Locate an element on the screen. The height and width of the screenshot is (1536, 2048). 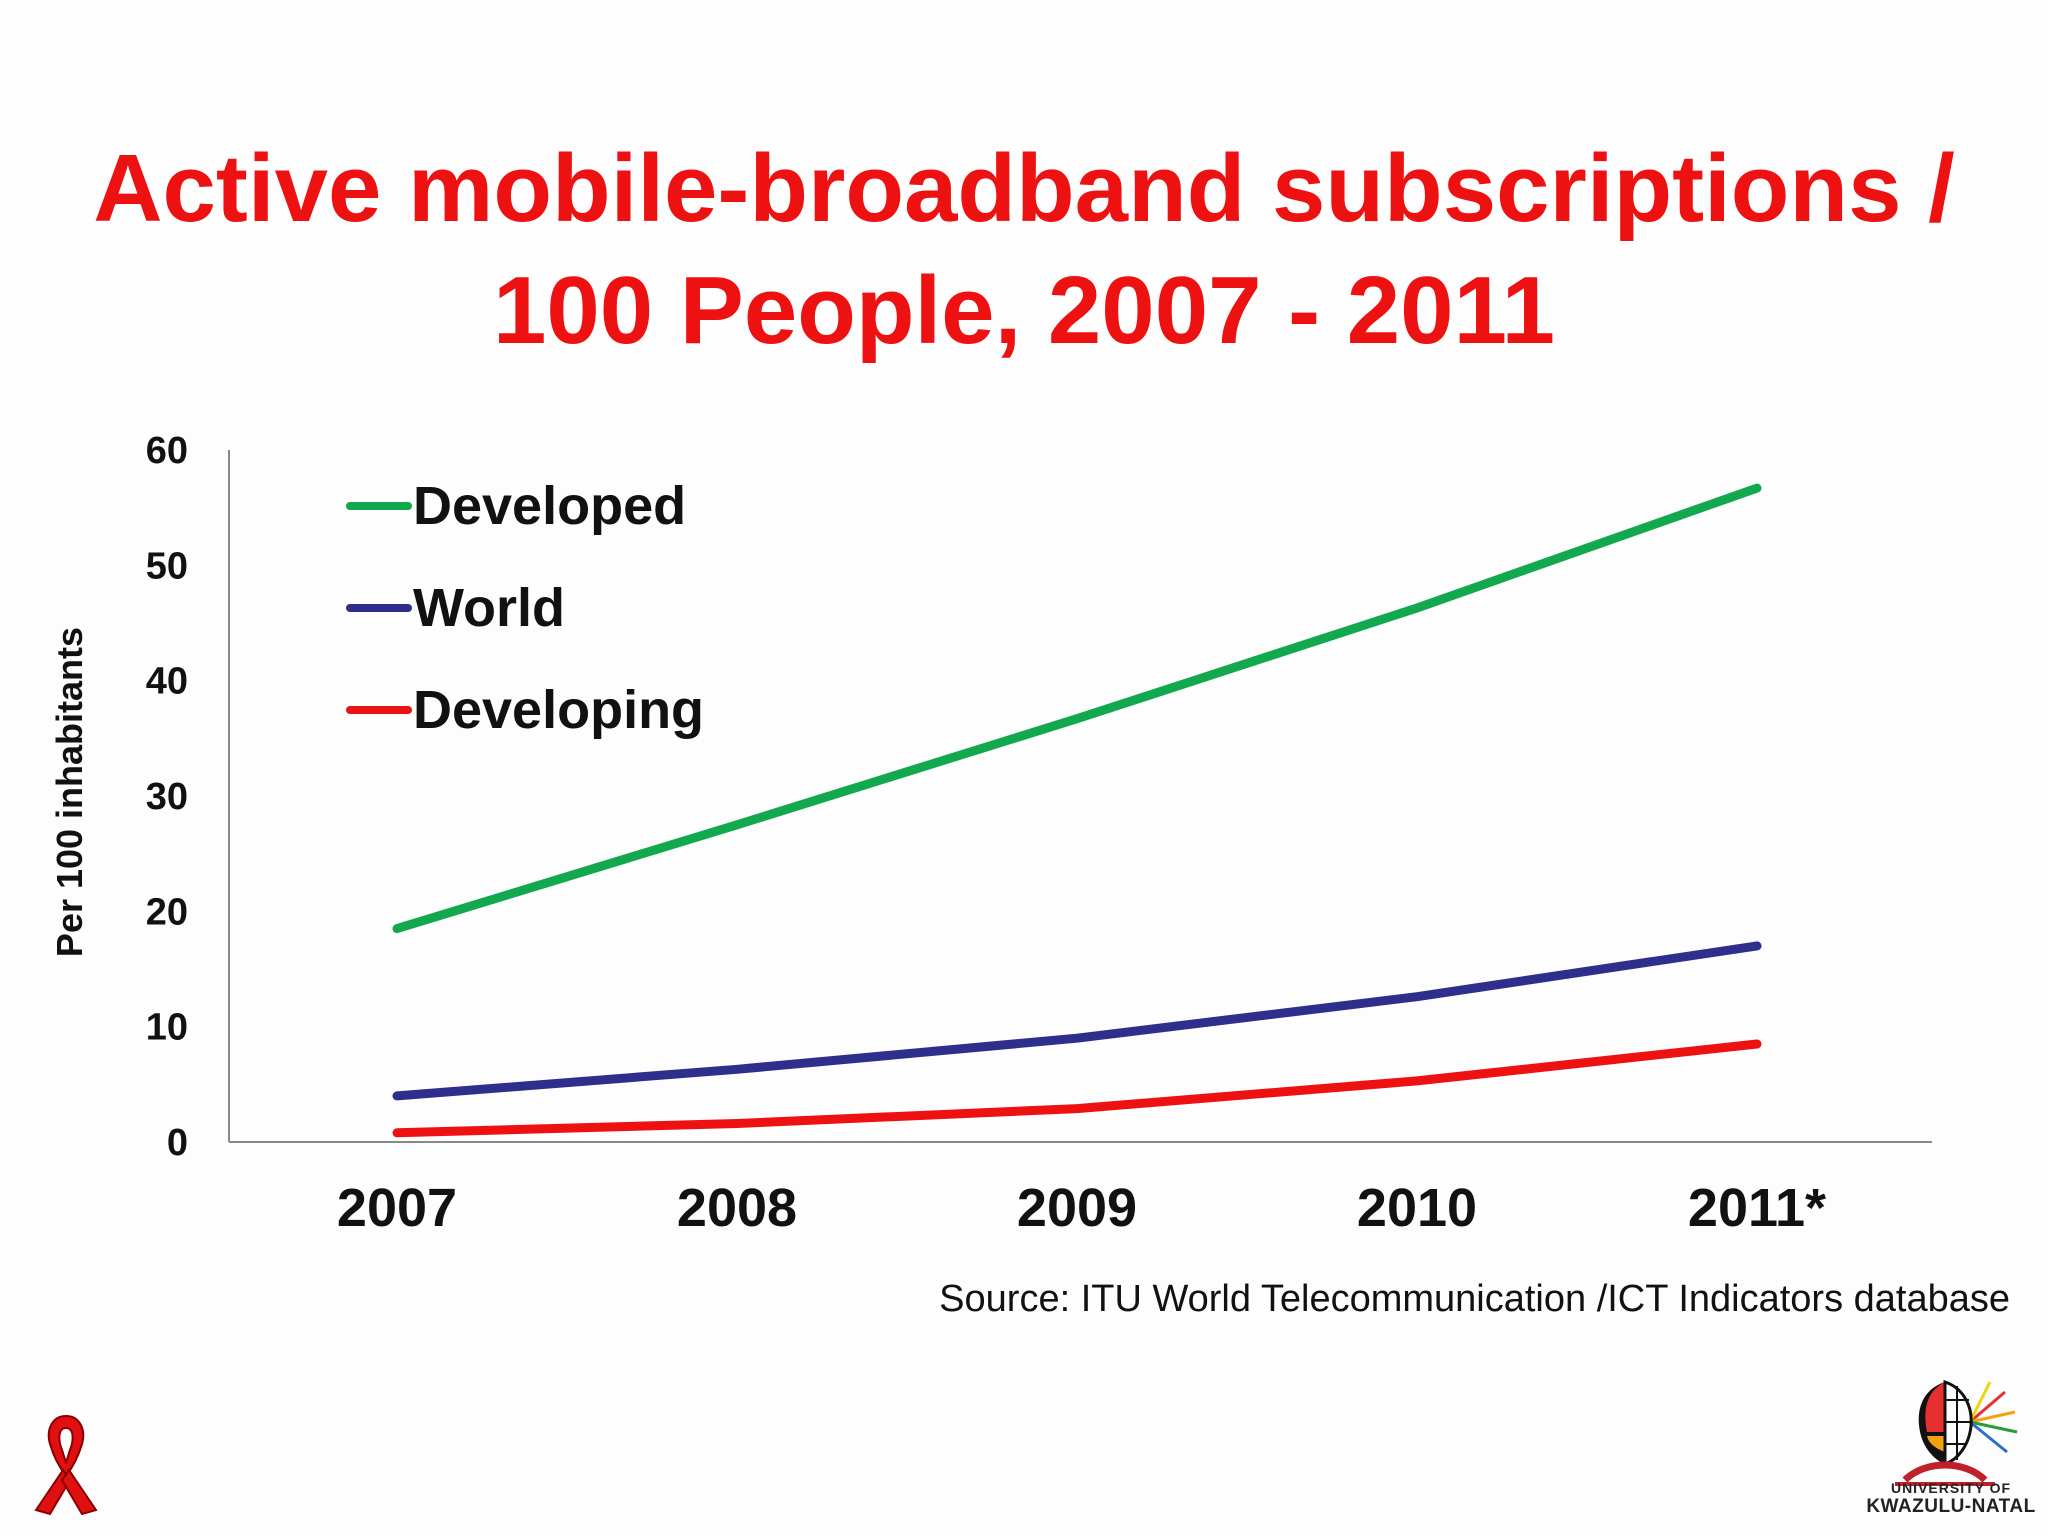
y-axis-label: Per 100 inhabitants is located at coordinates (69, 792).